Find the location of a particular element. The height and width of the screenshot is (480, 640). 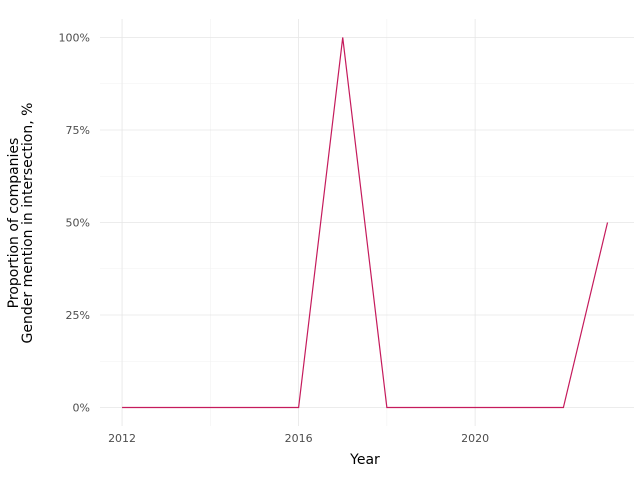

y-tick-label: 50% is located at coordinates (78, 223).